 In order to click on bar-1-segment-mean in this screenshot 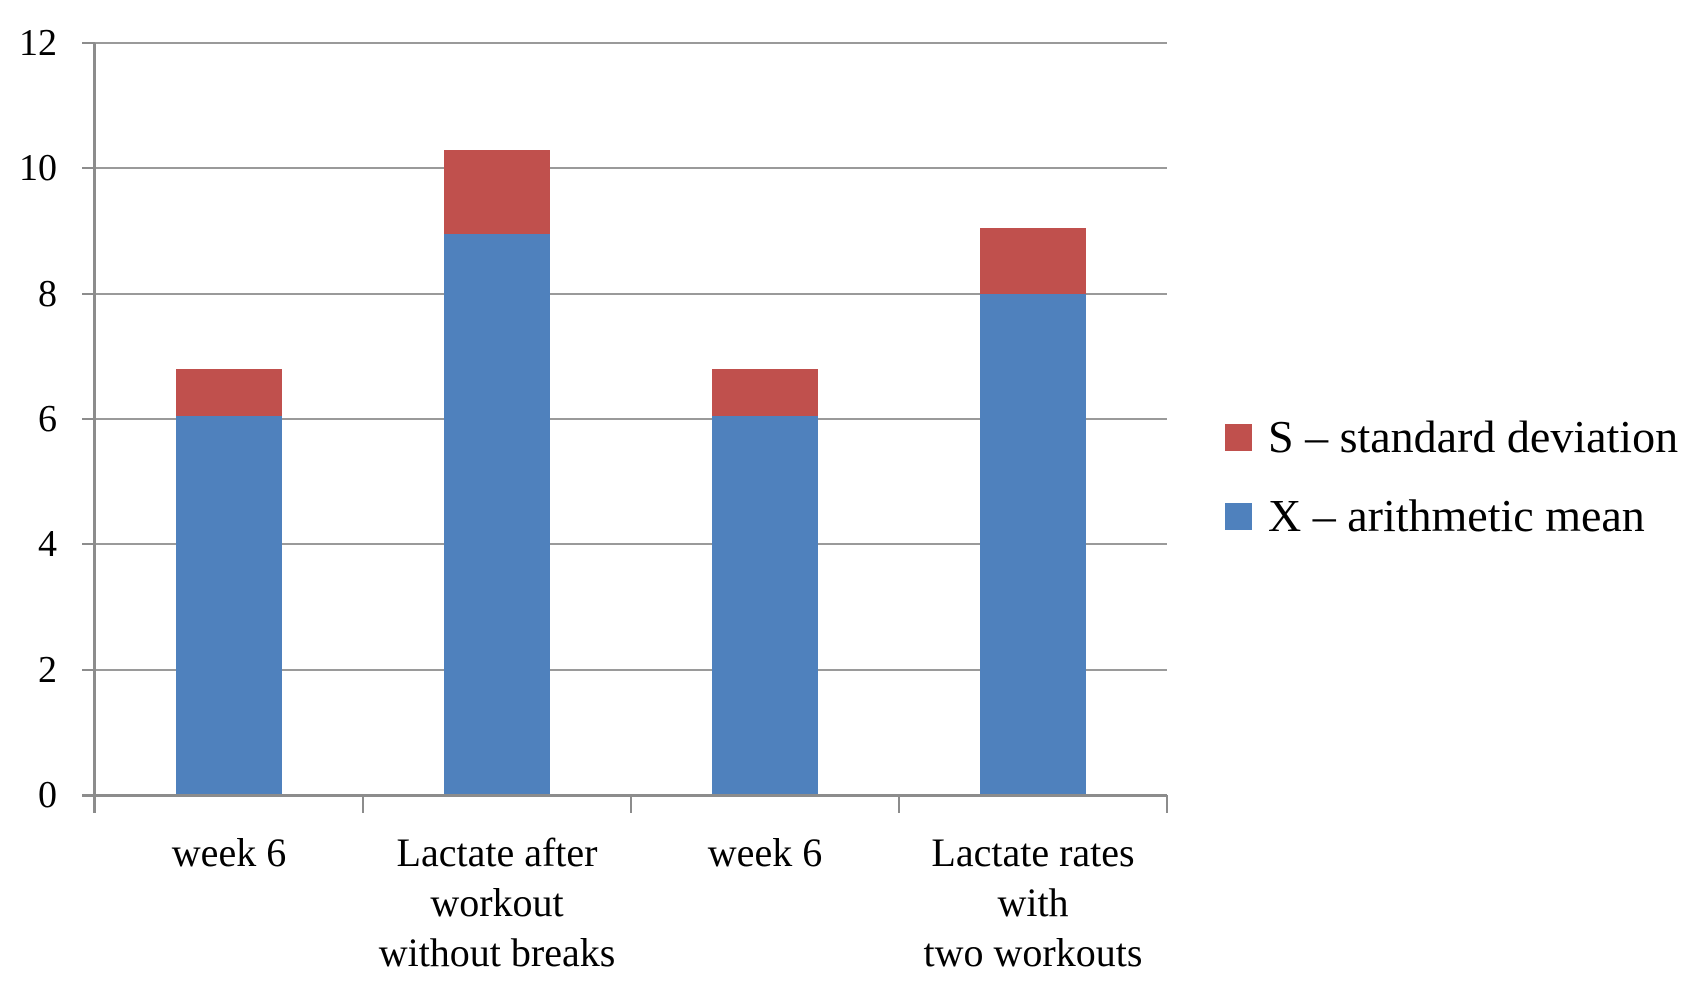, I will do `click(497, 514)`.